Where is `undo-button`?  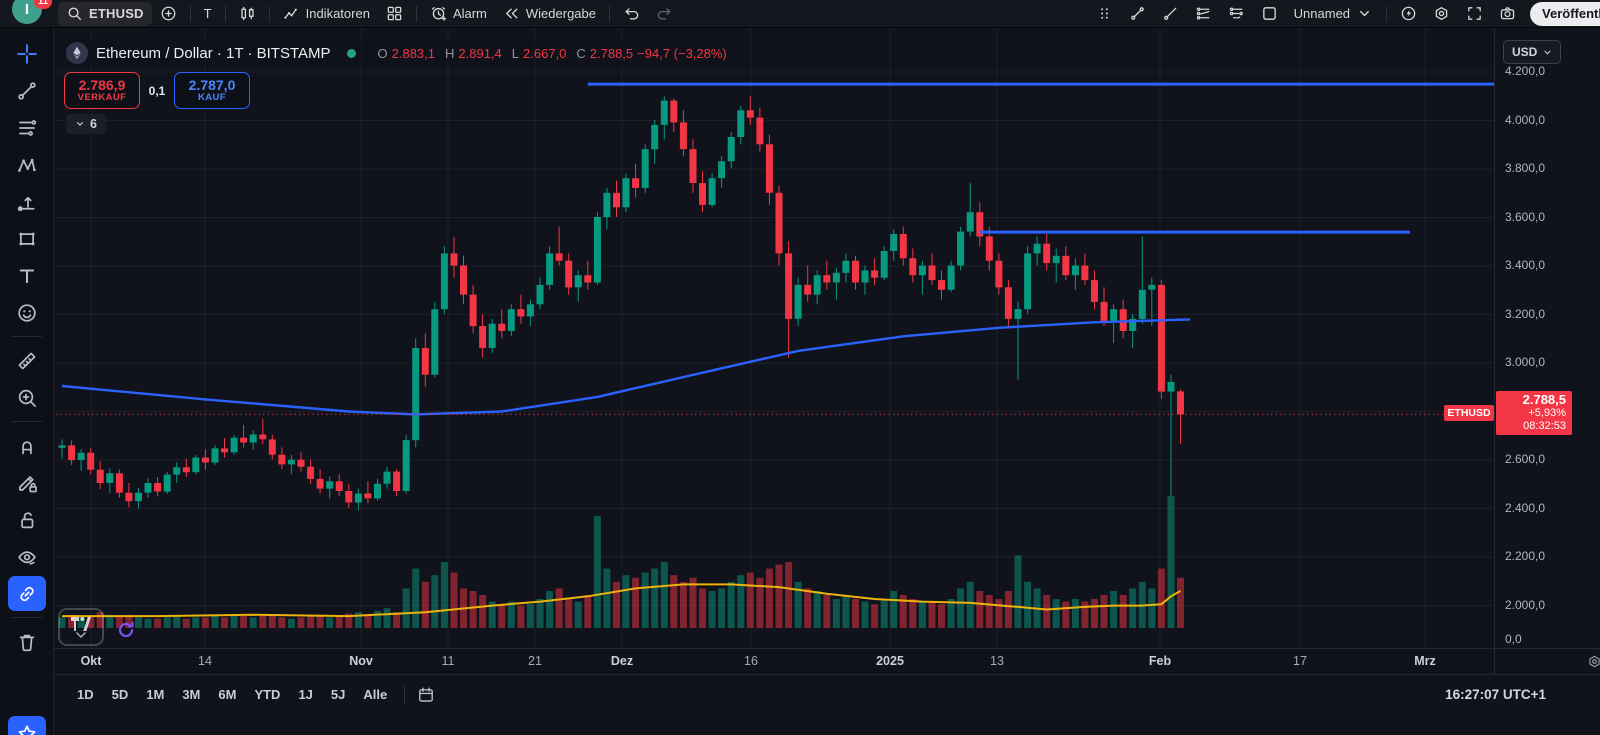
undo-button is located at coordinates (631, 14).